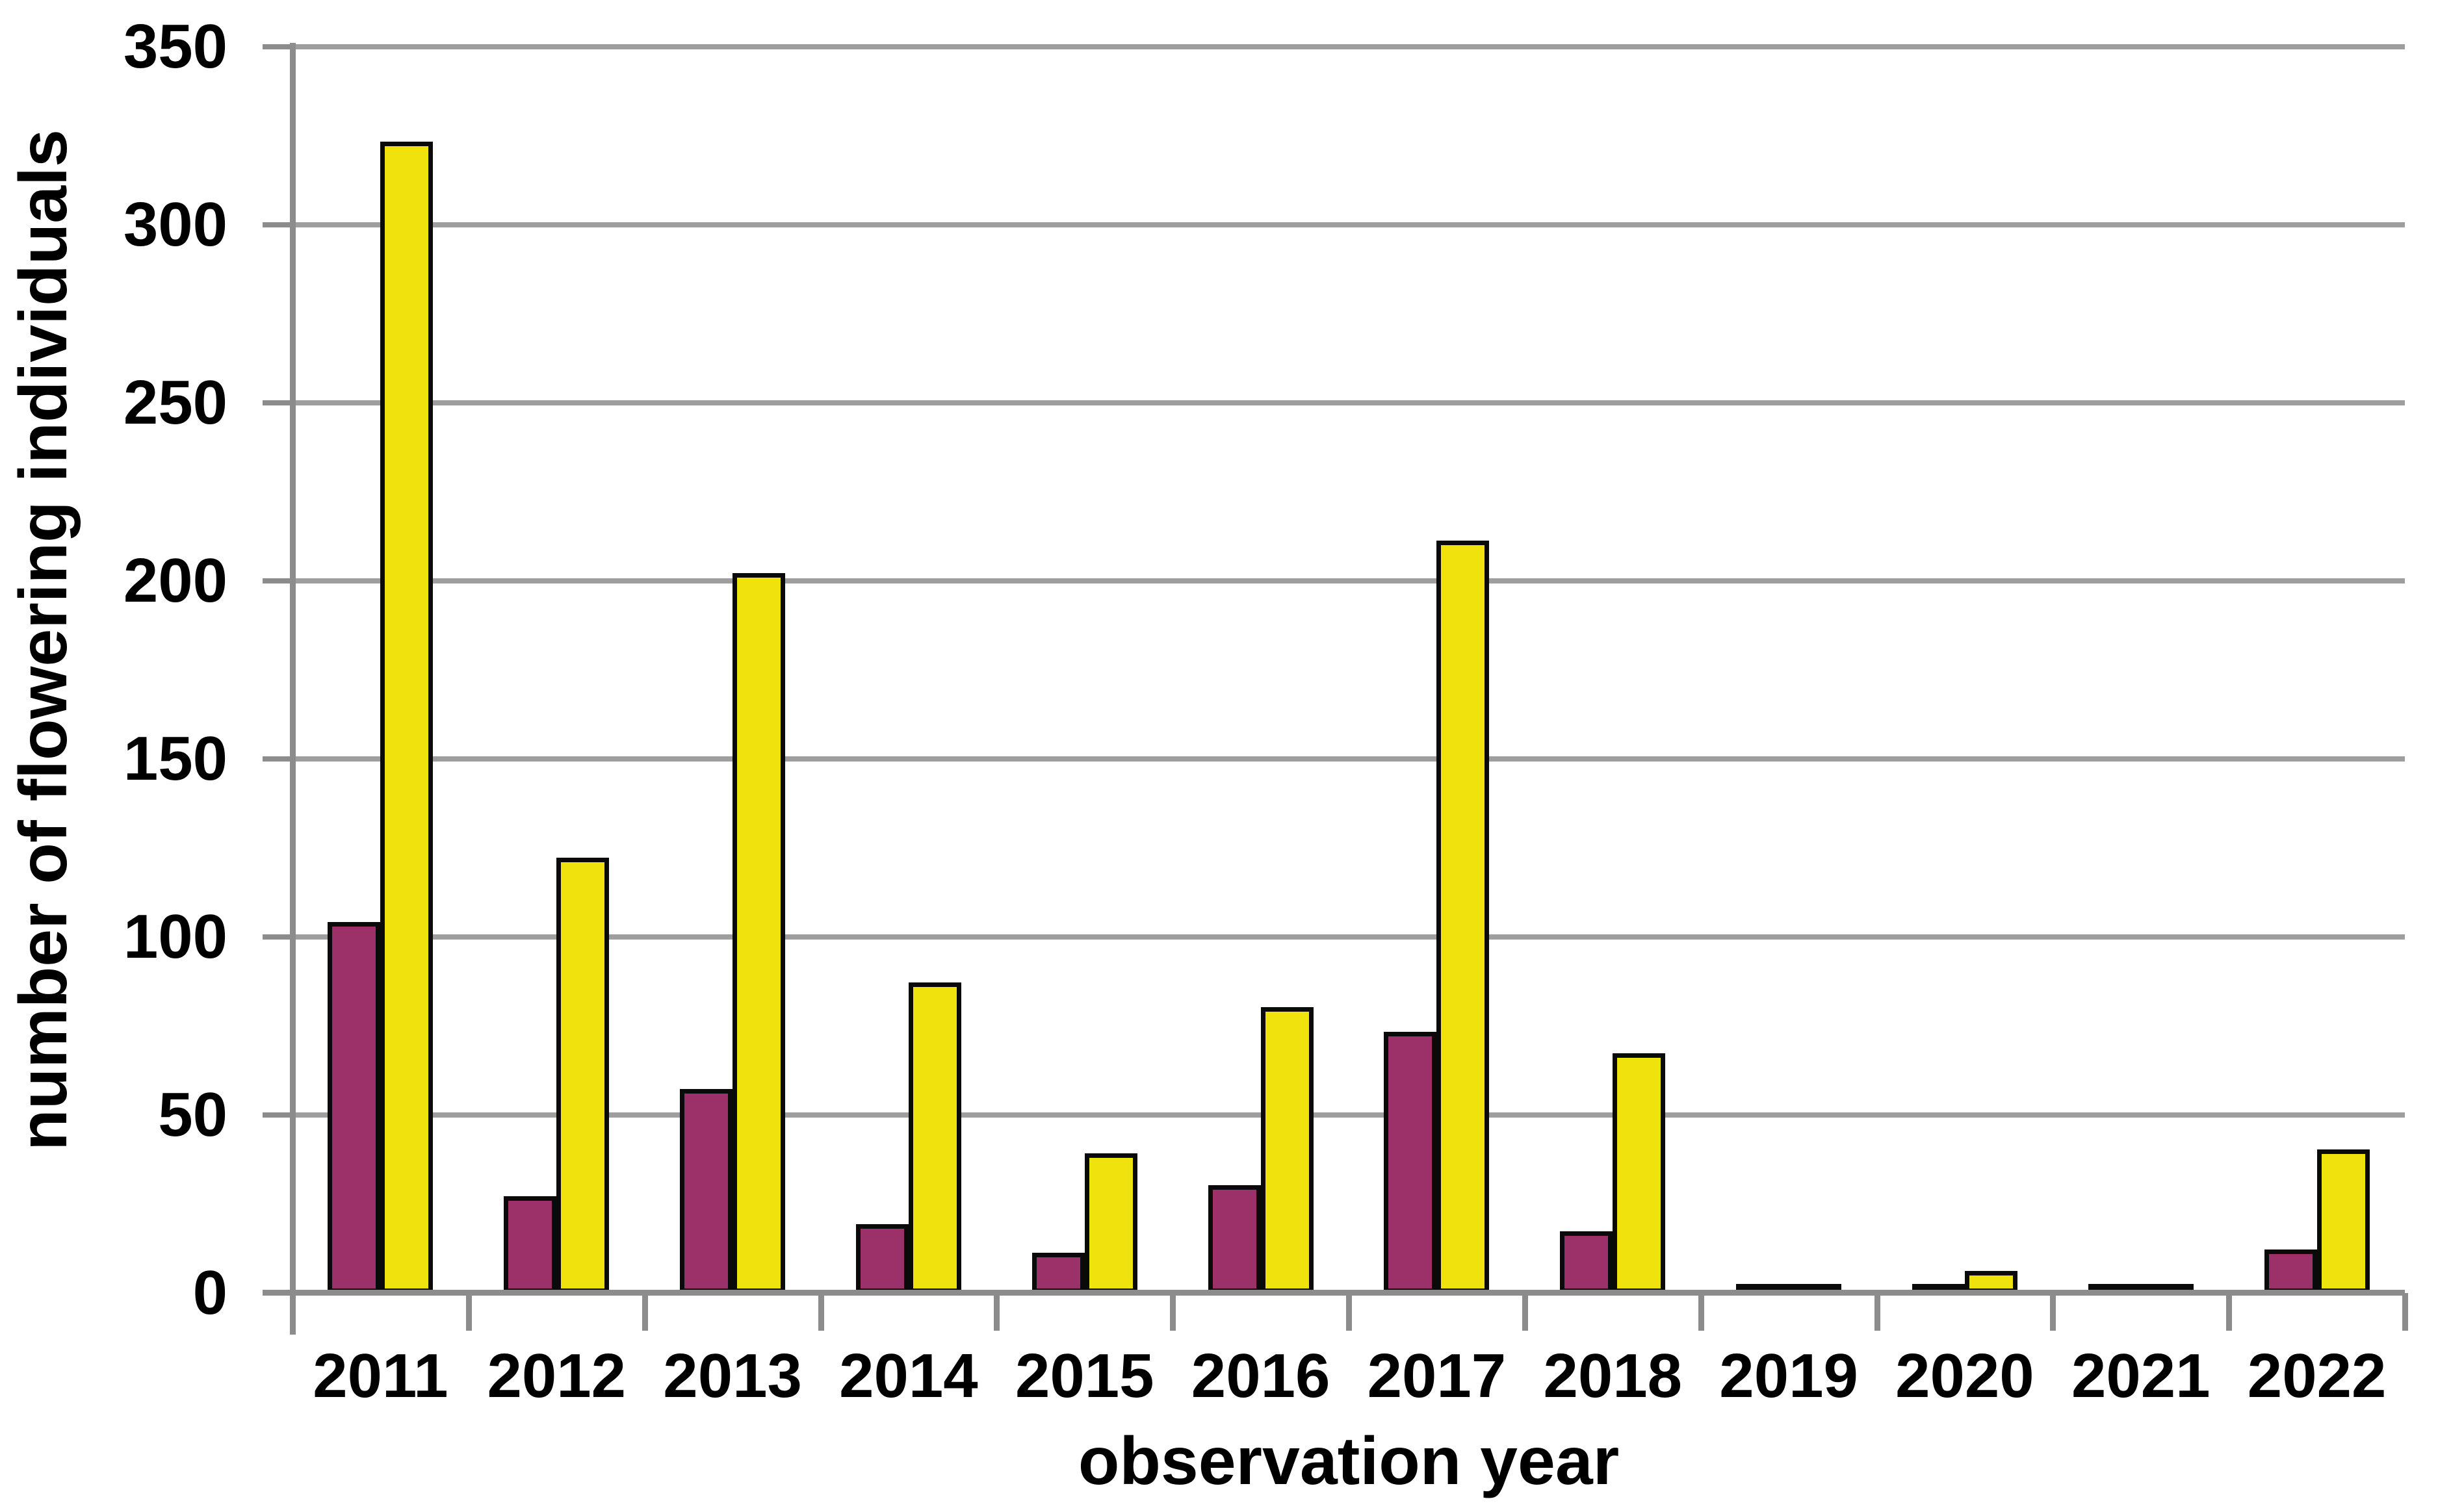 This screenshot has height=1512, width=2438. What do you see at coordinates (2141, 1376) in the screenshot?
I see `x-tick-label-2021: 2021` at bounding box center [2141, 1376].